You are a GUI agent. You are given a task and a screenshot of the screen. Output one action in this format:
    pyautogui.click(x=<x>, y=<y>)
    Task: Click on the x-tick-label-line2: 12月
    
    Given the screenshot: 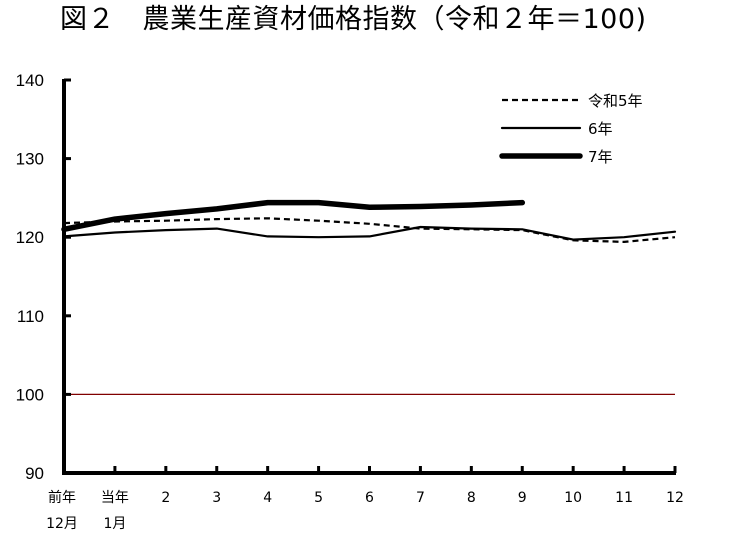 What is the action you would take?
    pyautogui.click(x=62, y=524)
    